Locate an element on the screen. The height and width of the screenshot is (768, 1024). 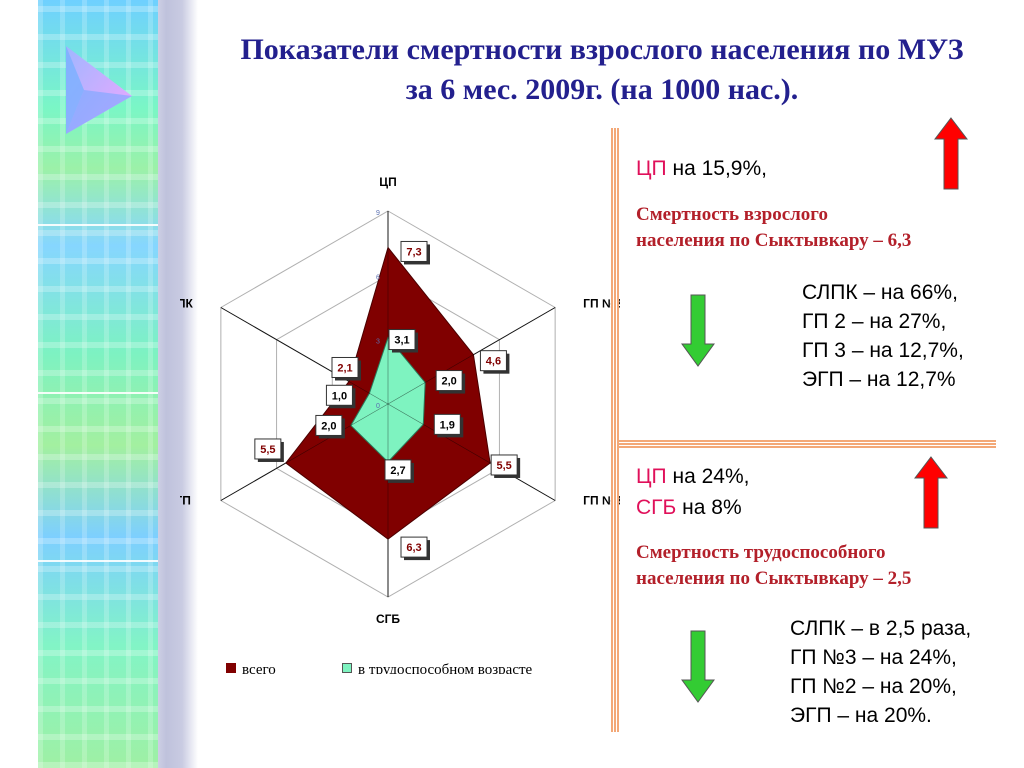
vertical-divider is located at coordinates (615, 430).